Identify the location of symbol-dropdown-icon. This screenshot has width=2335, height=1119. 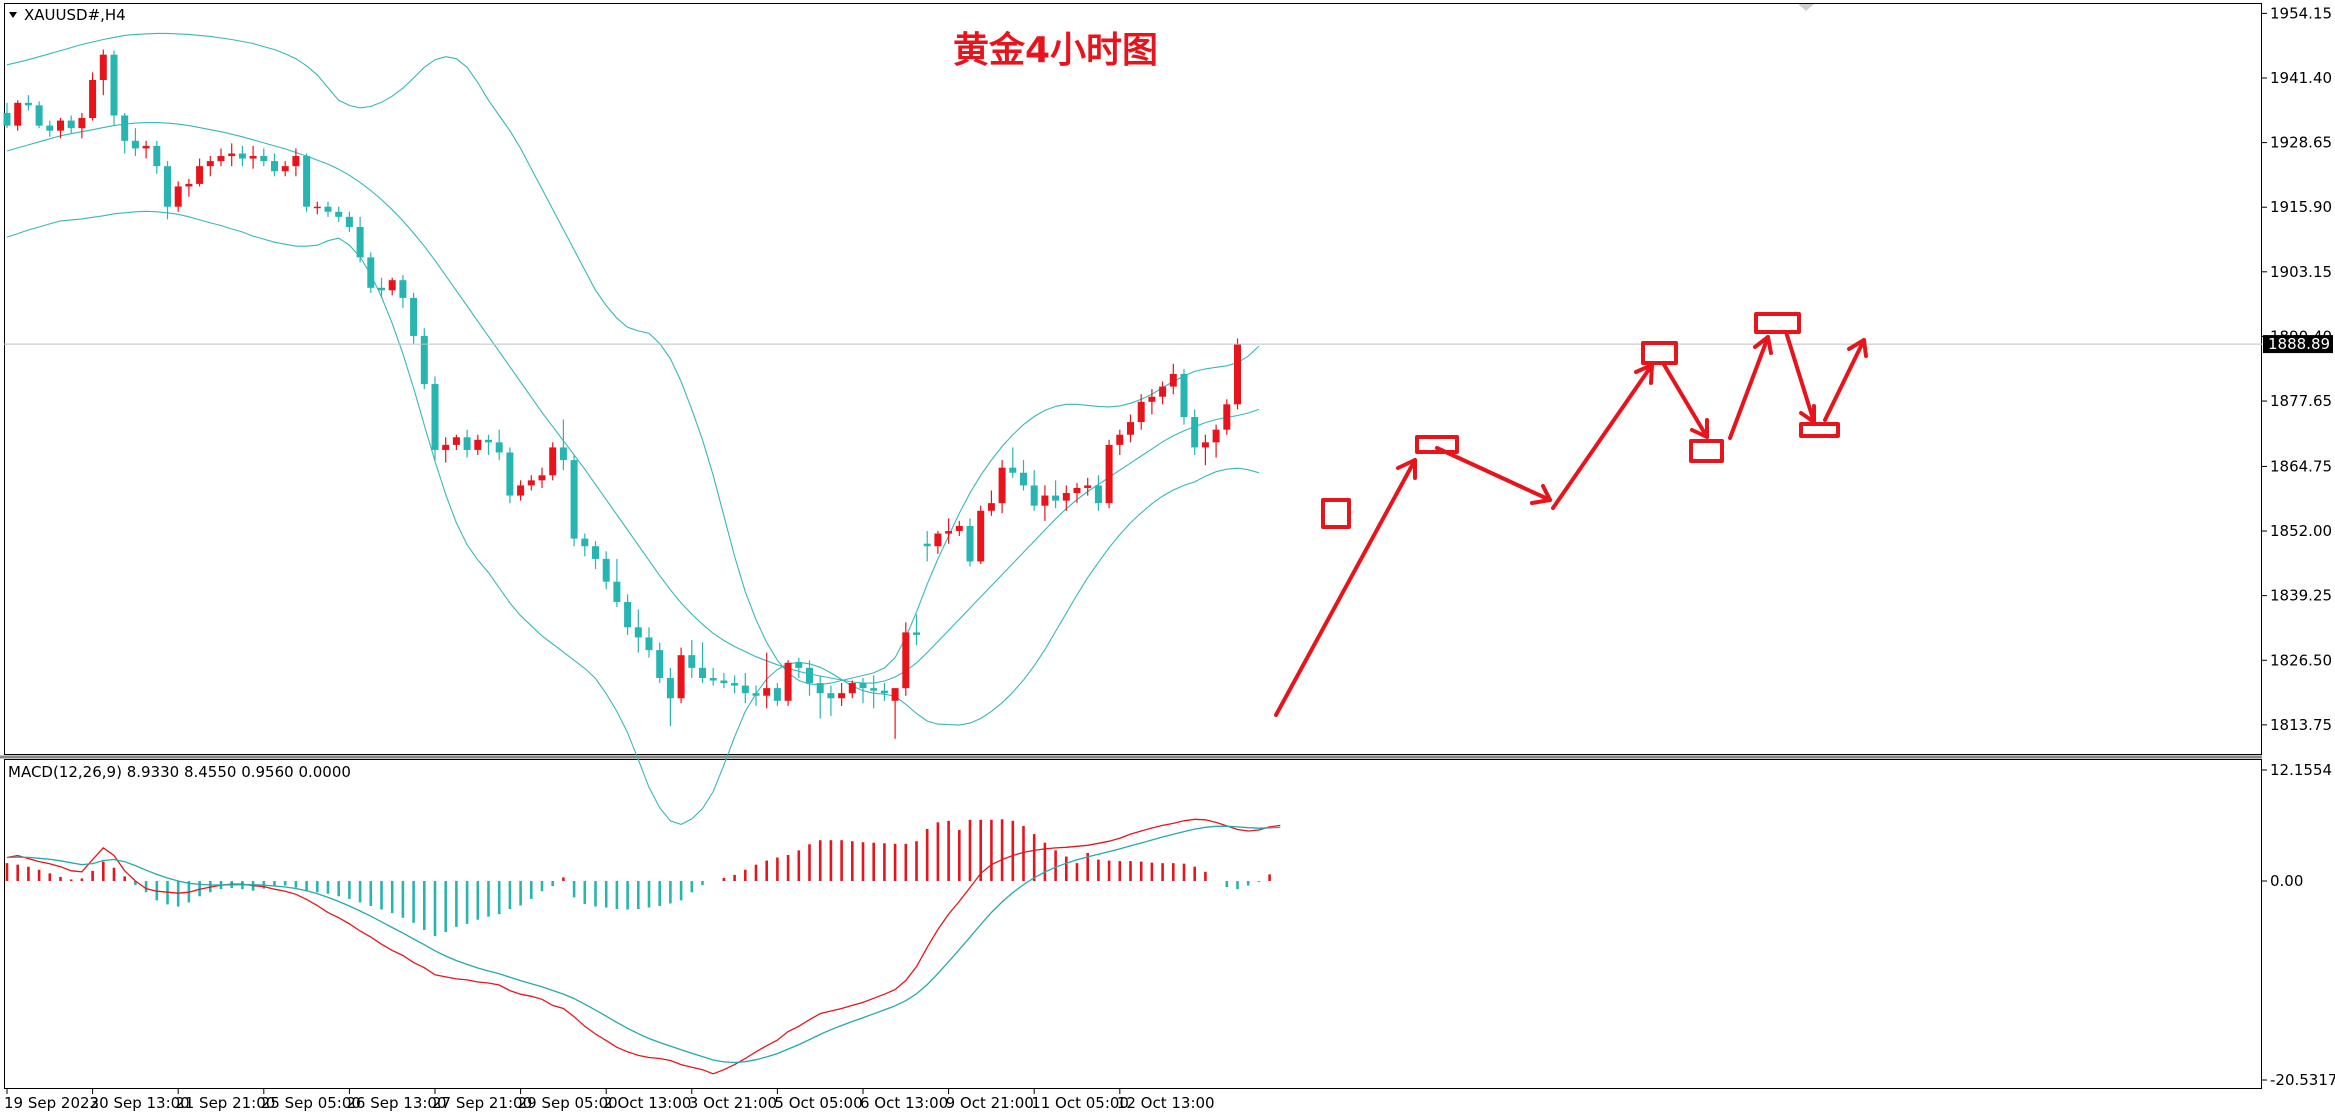
(13, 15).